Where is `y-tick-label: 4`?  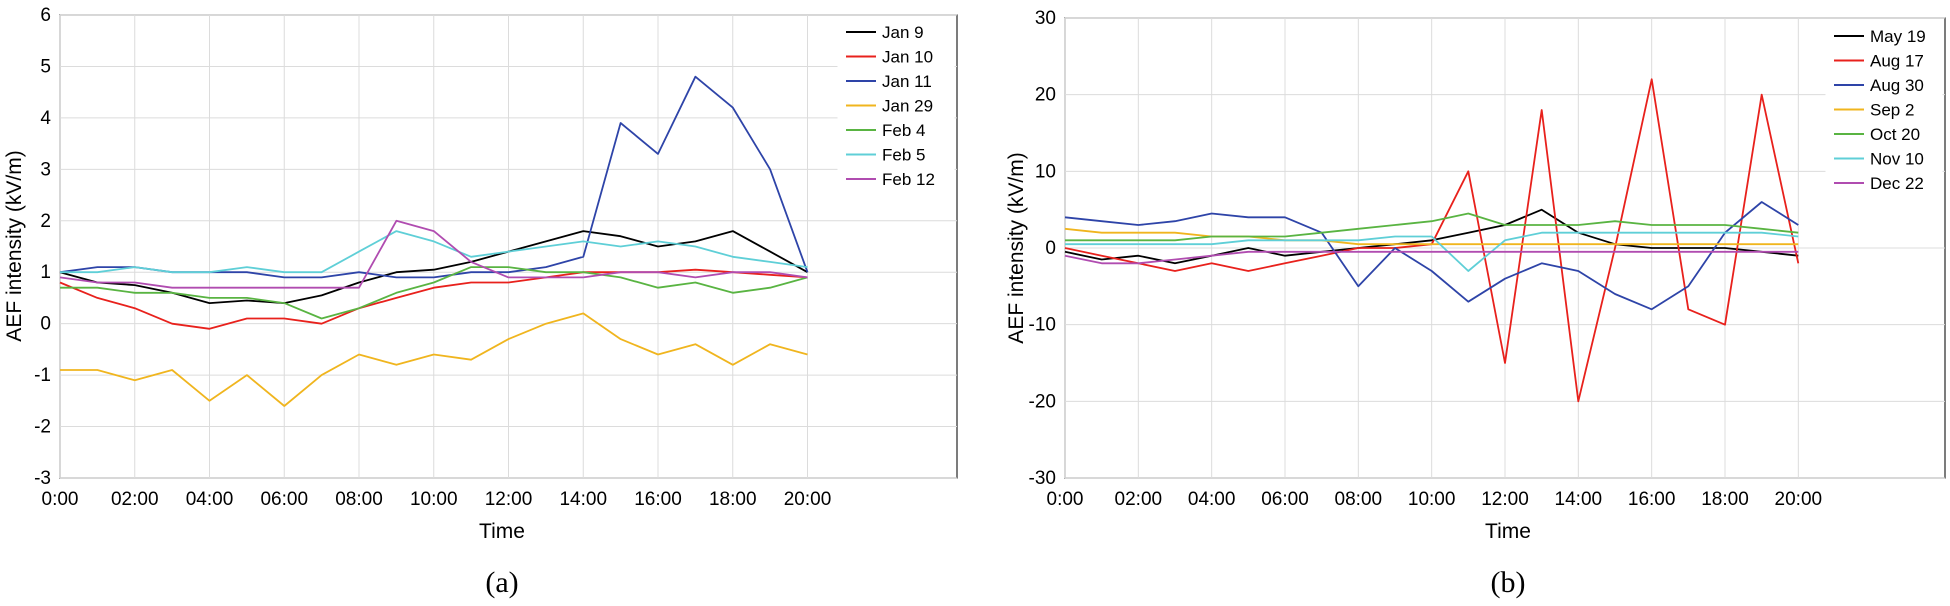
y-tick-label: 4 is located at coordinates (45, 118).